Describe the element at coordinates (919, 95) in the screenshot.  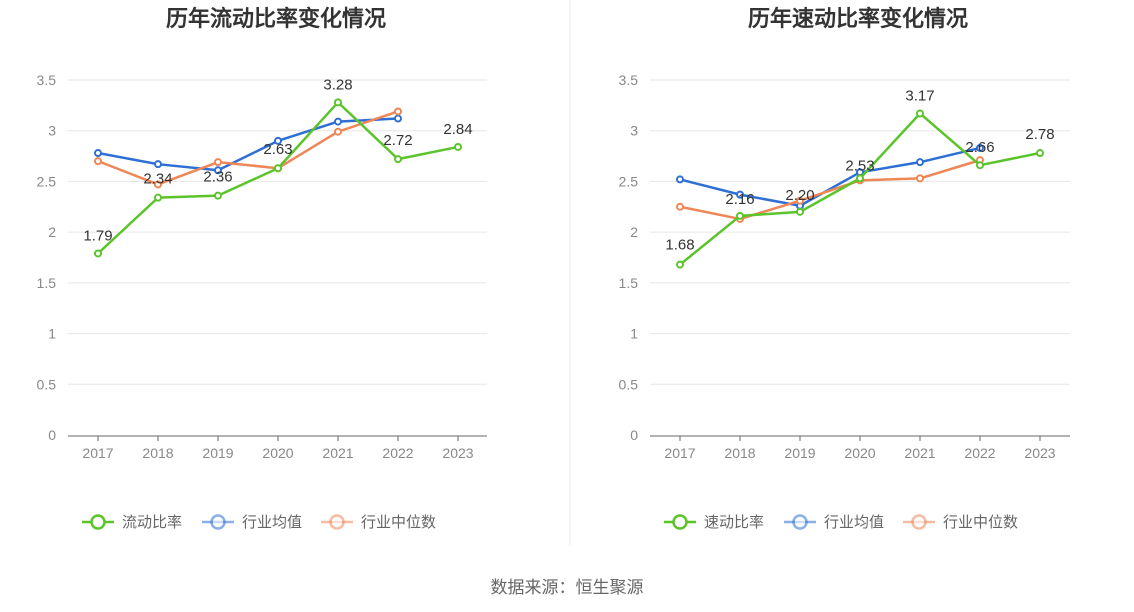
I see `data-label: 3.17` at that location.